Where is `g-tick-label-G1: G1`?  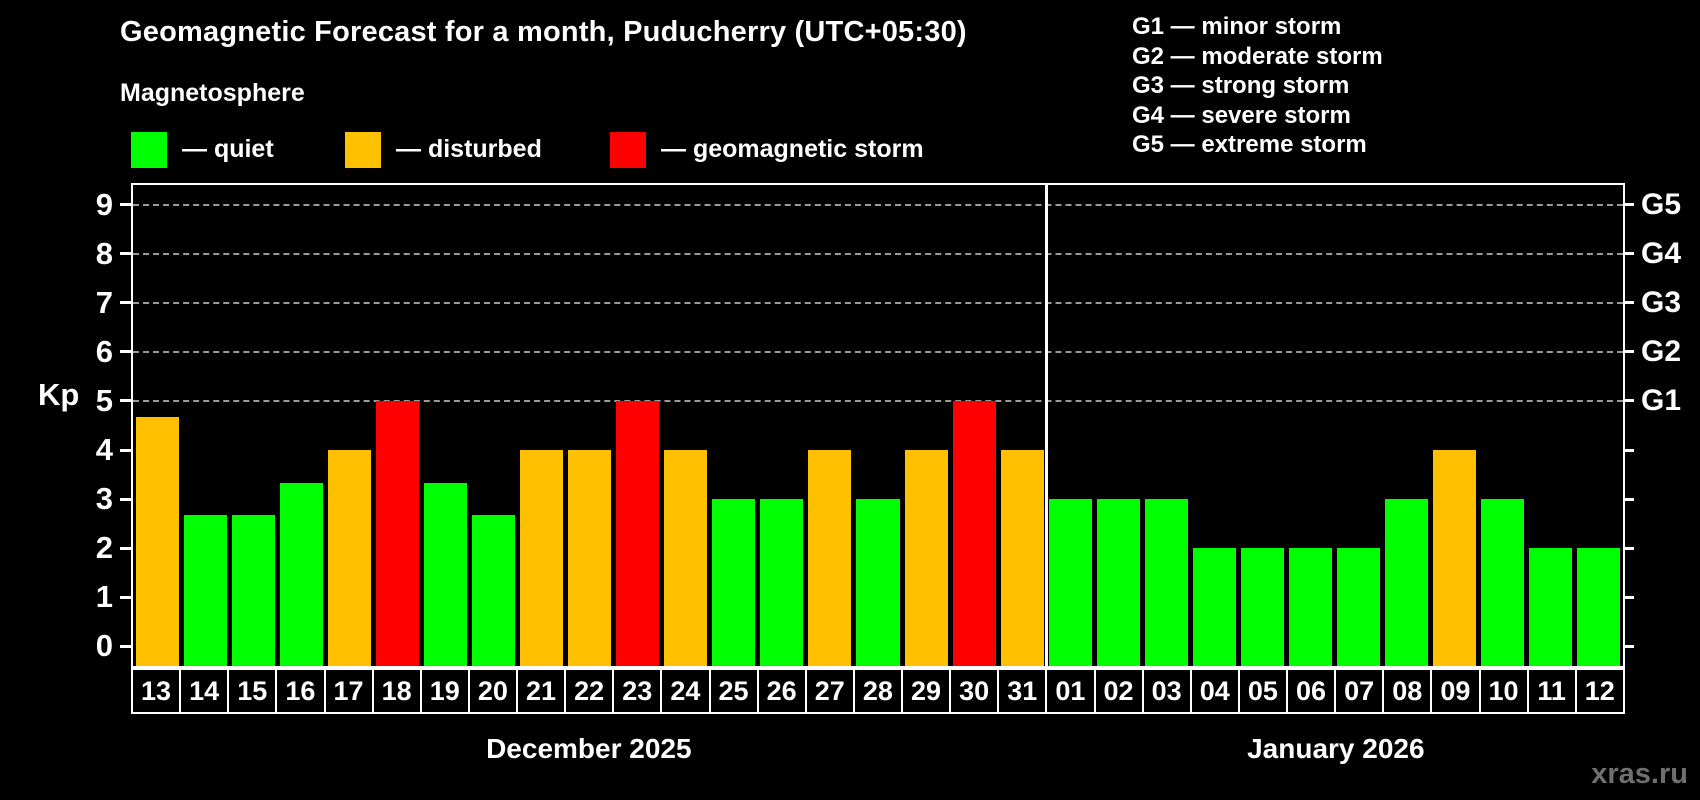 g-tick-label-G1: G1 is located at coordinates (1661, 400).